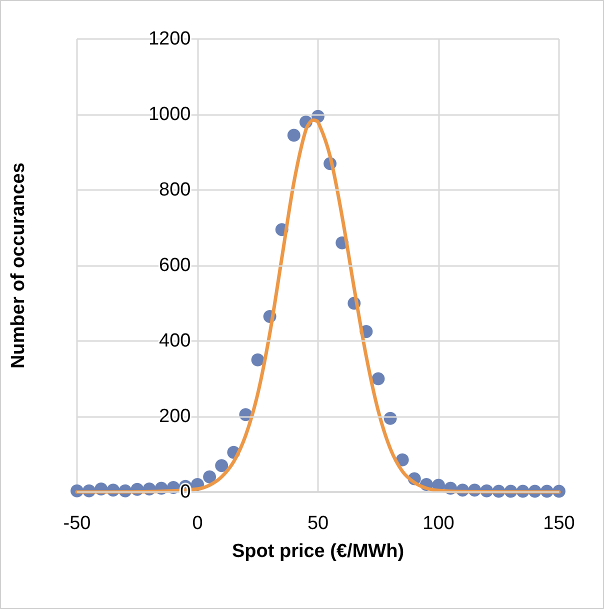 The image size is (604, 609). I want to click on y-tick-label: 200, so click(175, 416).